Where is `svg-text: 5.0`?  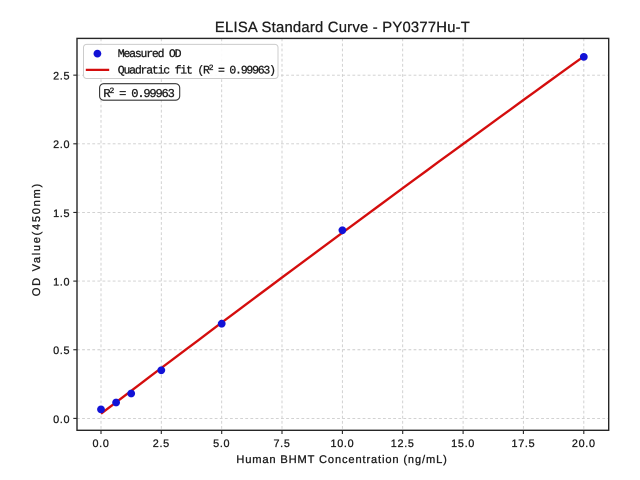
svg-text: 5.0 is located at coordinates (221, 444).